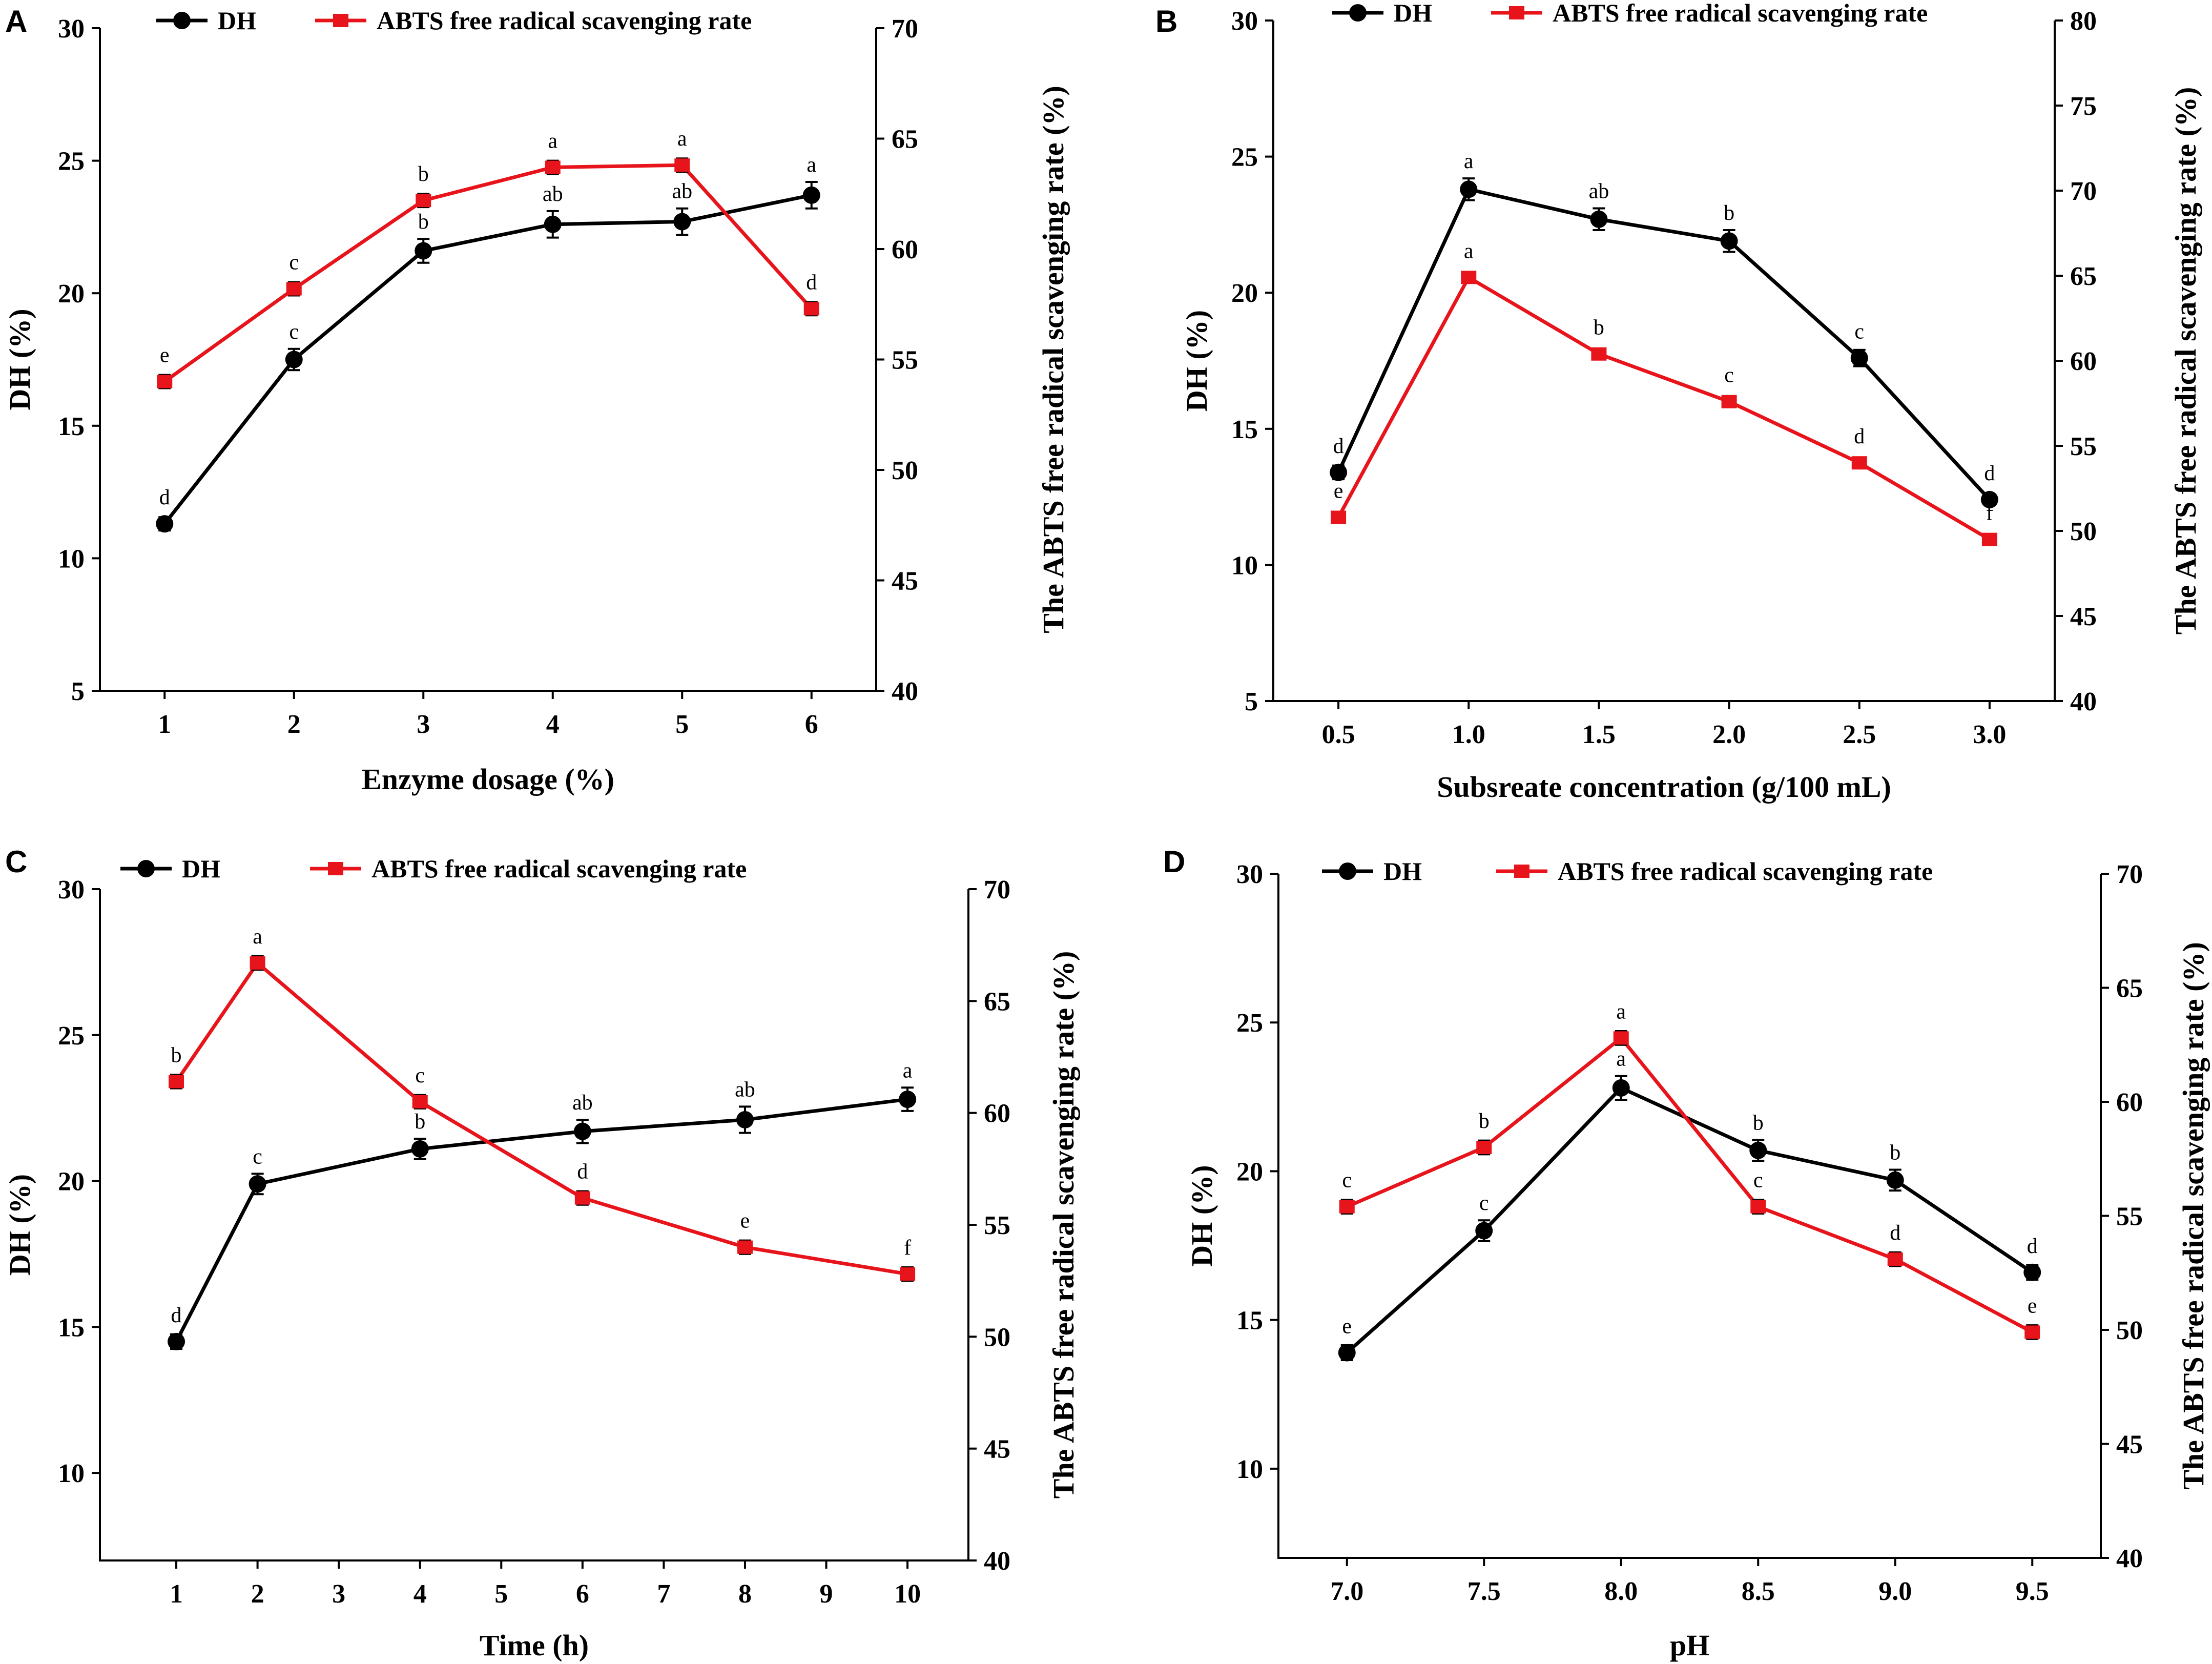  I want to click on y-tick-label: 5, so click(78, 692).